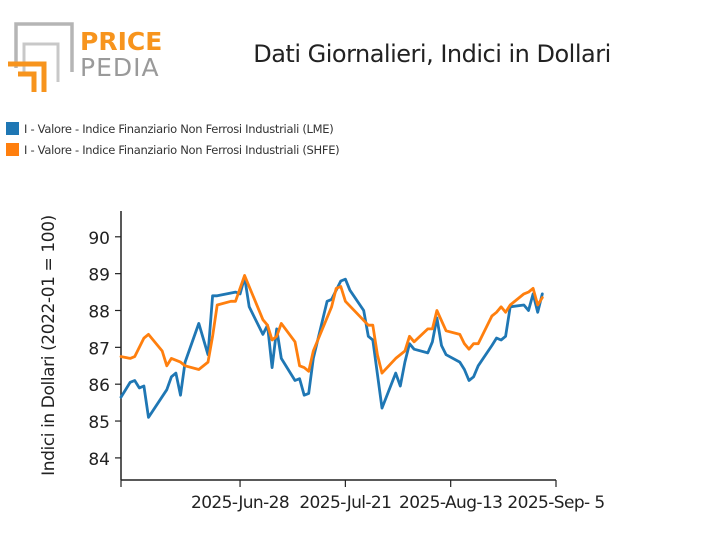  What do you see at coordinates (240, 503) in the screenshot?
I see `x-tick-label: 2025-Jun-28` at bounding box center [240, 503].